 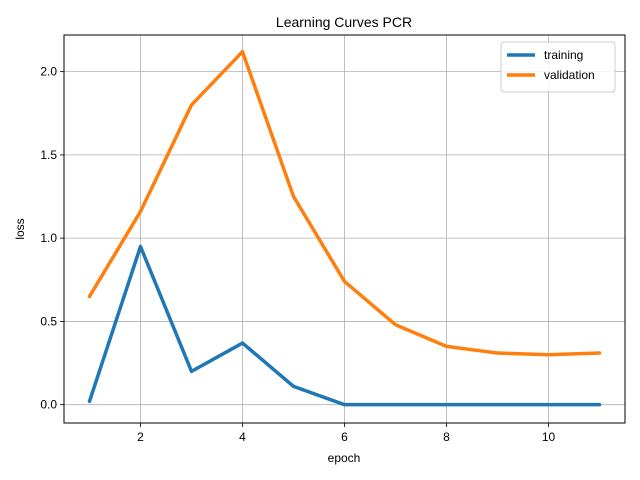 What do you see at coordinates (48, 155) in the screenshot?
I see `y-tick-label: 1.5` at bounding box center [48, 155].